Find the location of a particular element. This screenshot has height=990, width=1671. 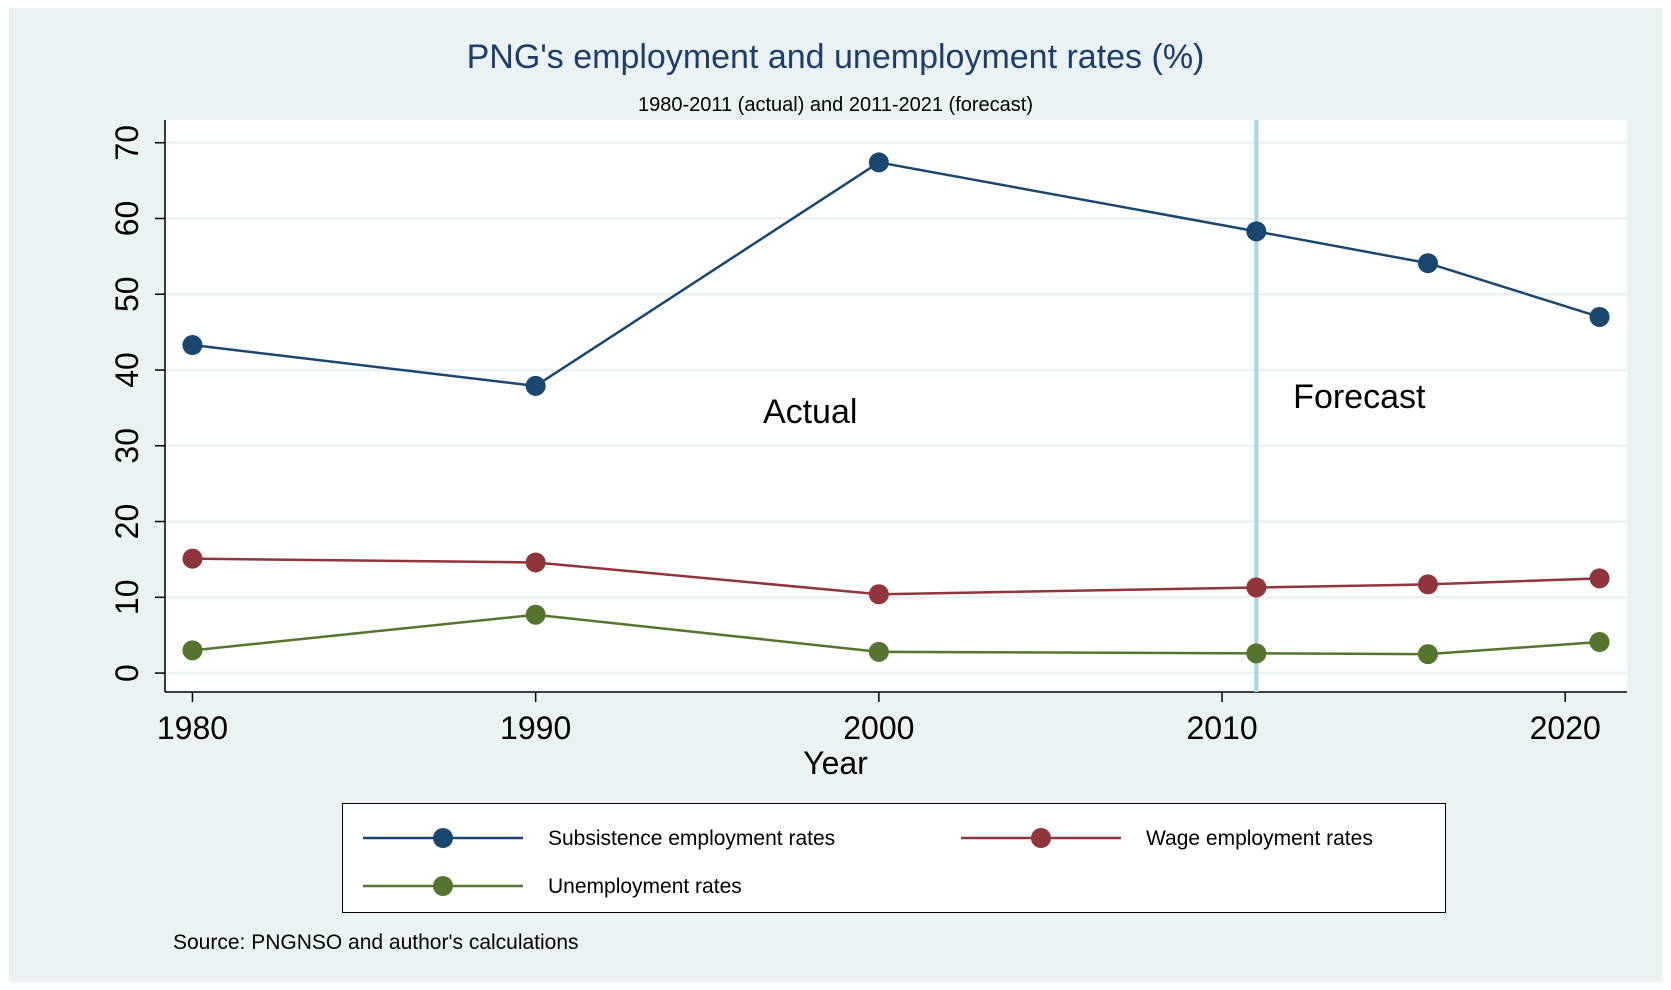

annotation-label: Actual is located at coordinates (810, 412).